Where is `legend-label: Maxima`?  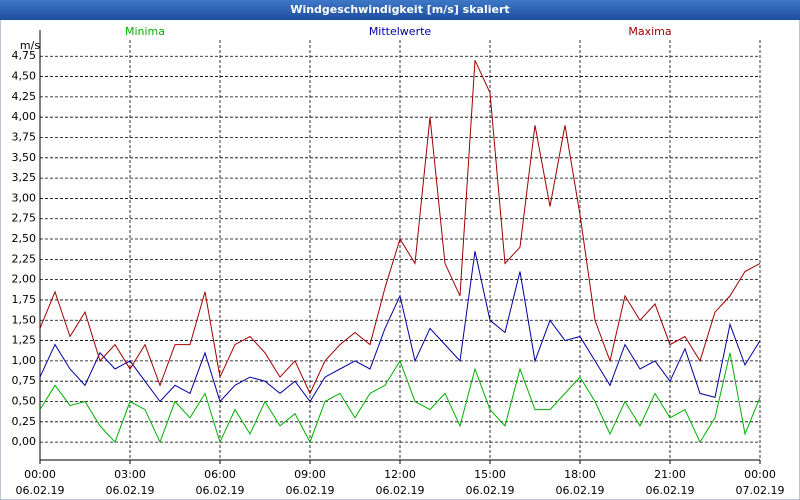
legend-label: Maxima is located at coordinates (649, 31).